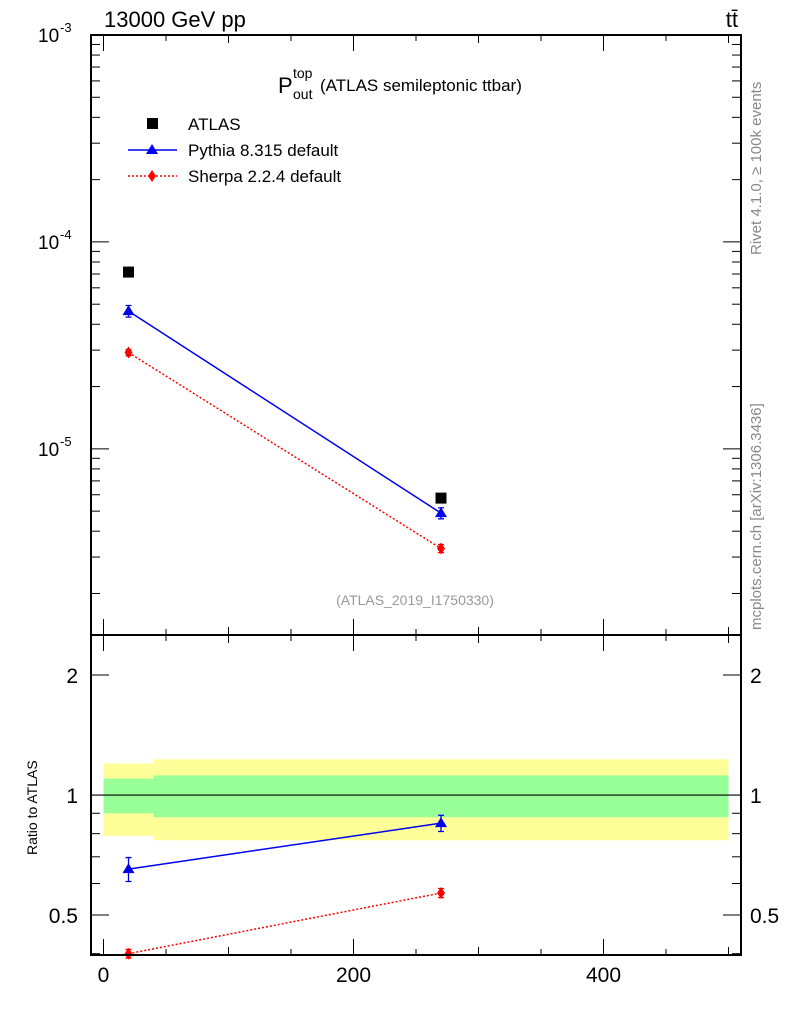 Image resolution: width=786 pixels, height=1024 pixels. What do you see at coordinates (72, 676) in the screenshot?
I see `ratio-y-tick-label: 2` at bounding box center [72, 676].